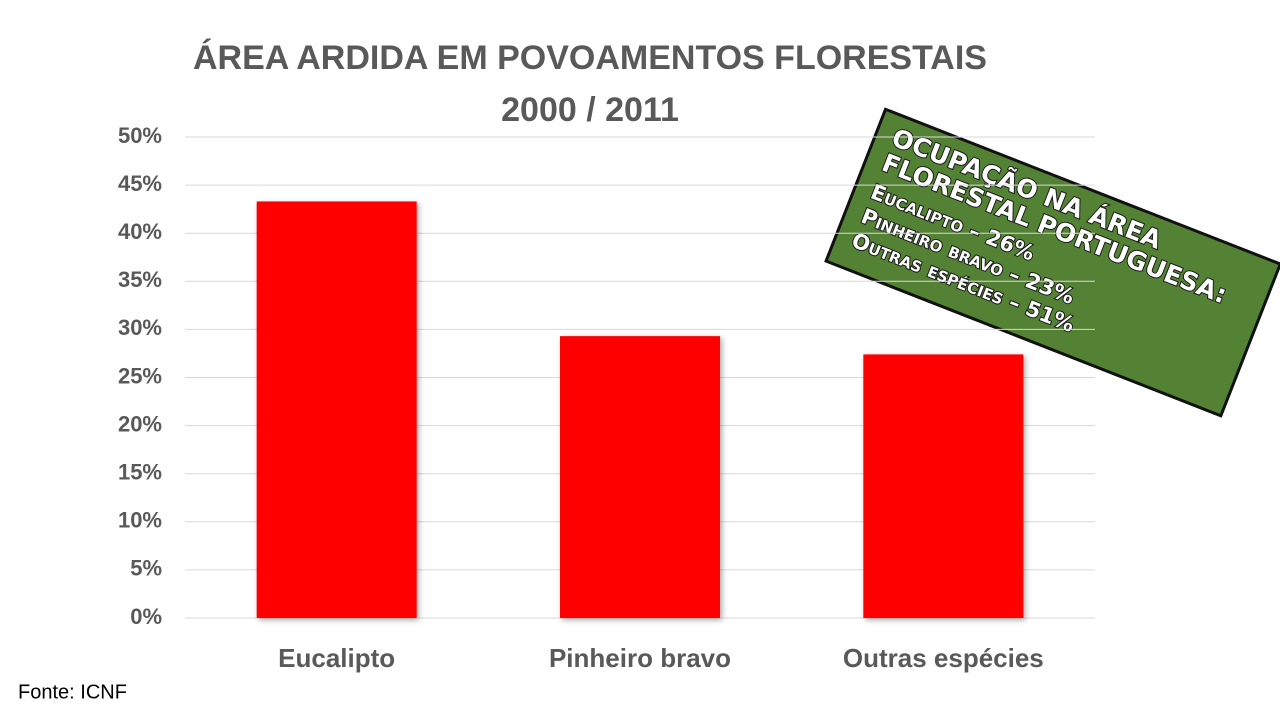 This screenshot has height=720, width=1280. I want to click on y-tick-label: 5%, so click(146, 568).